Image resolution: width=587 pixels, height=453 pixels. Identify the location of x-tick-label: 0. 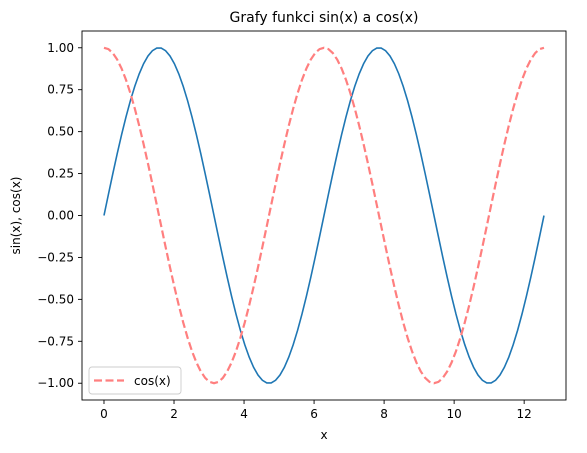
(104, 414).